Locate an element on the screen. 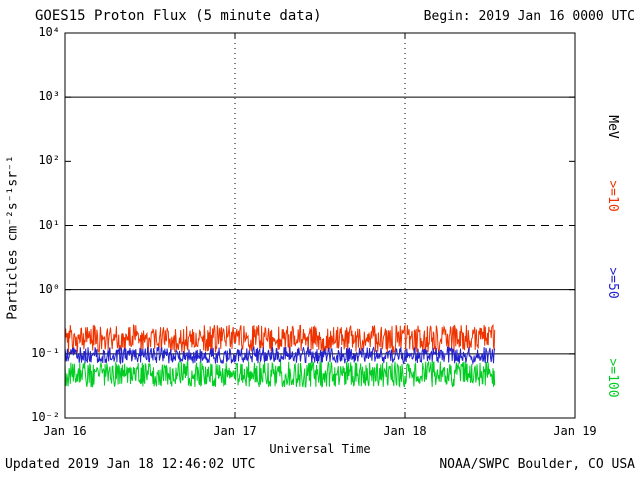 Image resolution: width=640 pixels, height=480 pixels. y-tick-label: 10⁻² is located at coordinates (45, 417).